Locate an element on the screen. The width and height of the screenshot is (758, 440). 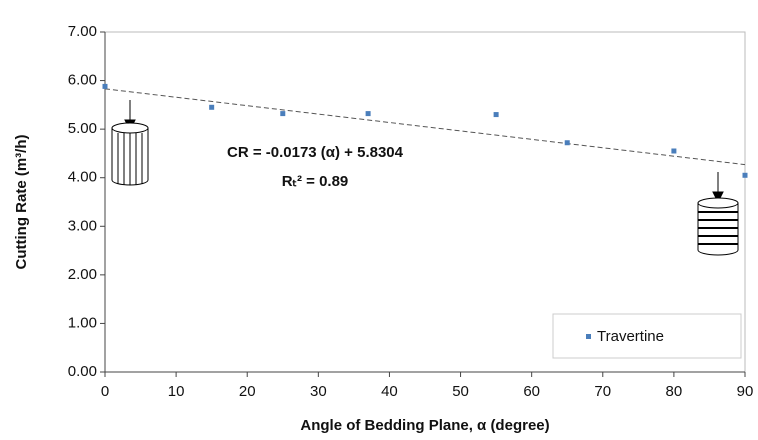
y-tick-label: 1.00 is located at coordinates (82, 322).